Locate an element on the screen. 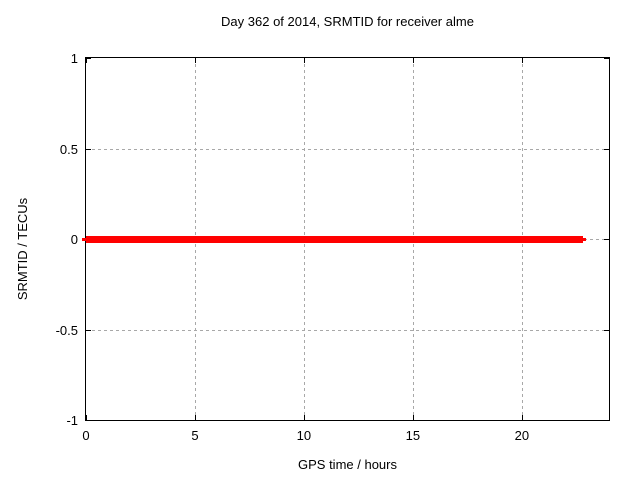  tick-y--1-left is located at coordinates (88, 420).